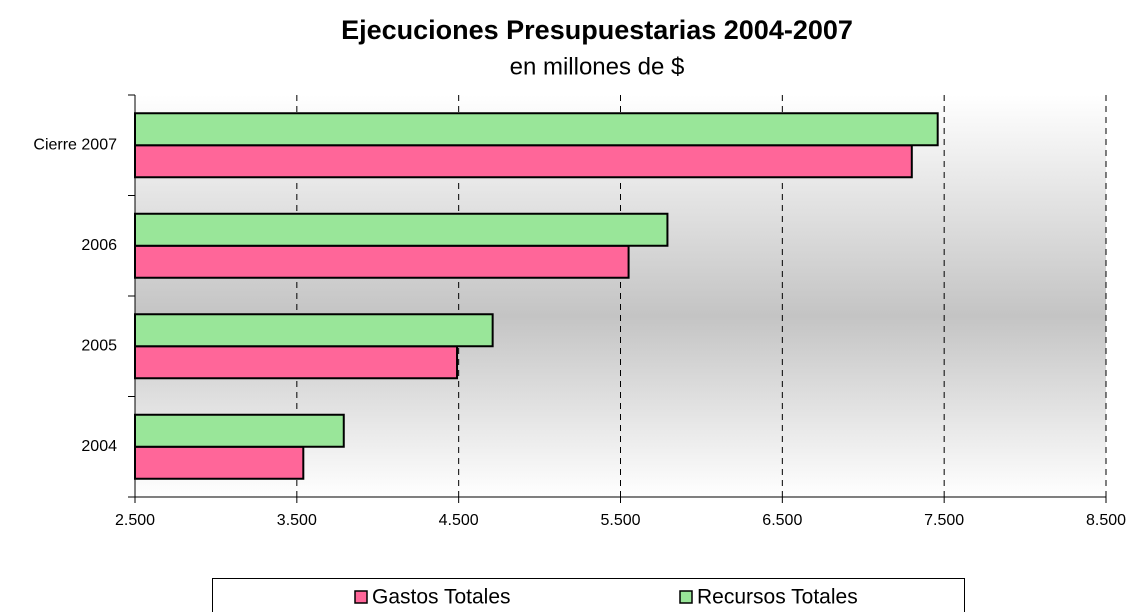  I want to click on x-tick-label: 2.500, so click(135, 520).